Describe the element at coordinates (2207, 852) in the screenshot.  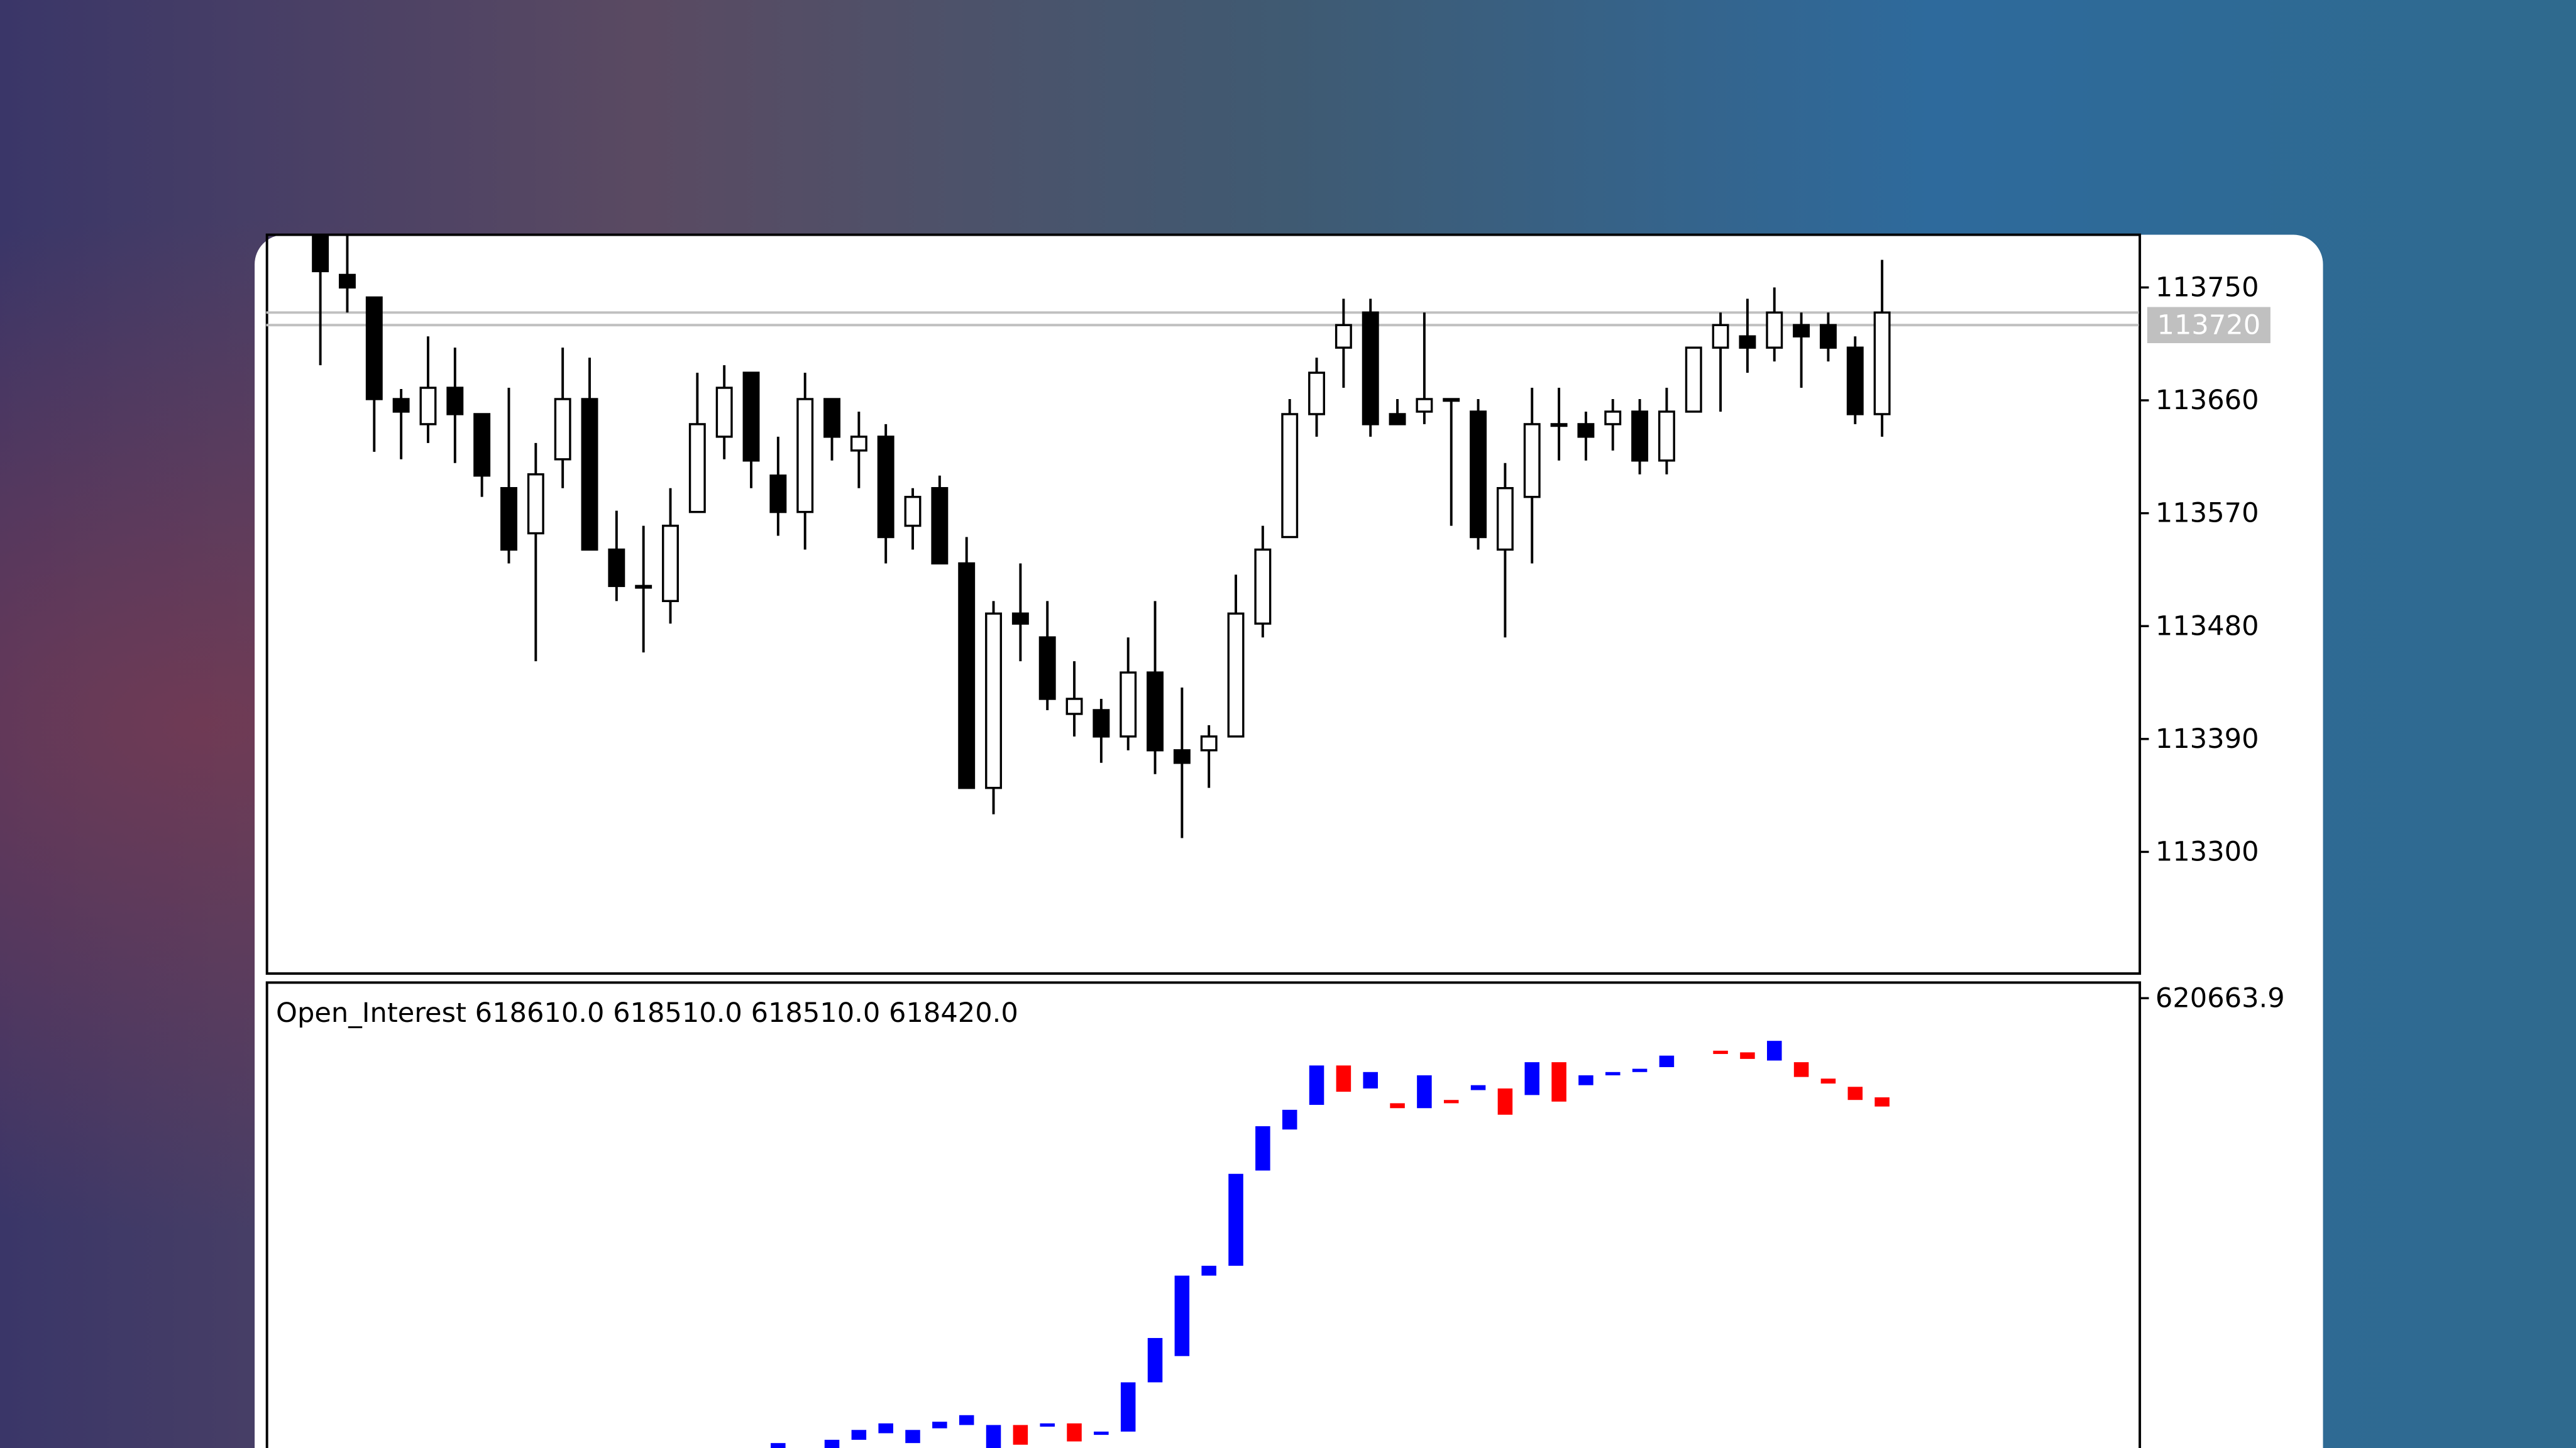
I see `y-tick-label: 113300` at that location.